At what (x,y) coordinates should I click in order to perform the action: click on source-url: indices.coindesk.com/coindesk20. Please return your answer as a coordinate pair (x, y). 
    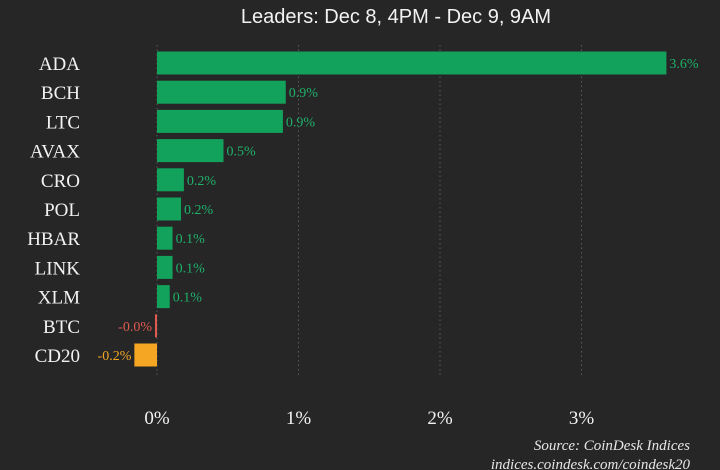
    Looking at the image, I should click on (591, 463).